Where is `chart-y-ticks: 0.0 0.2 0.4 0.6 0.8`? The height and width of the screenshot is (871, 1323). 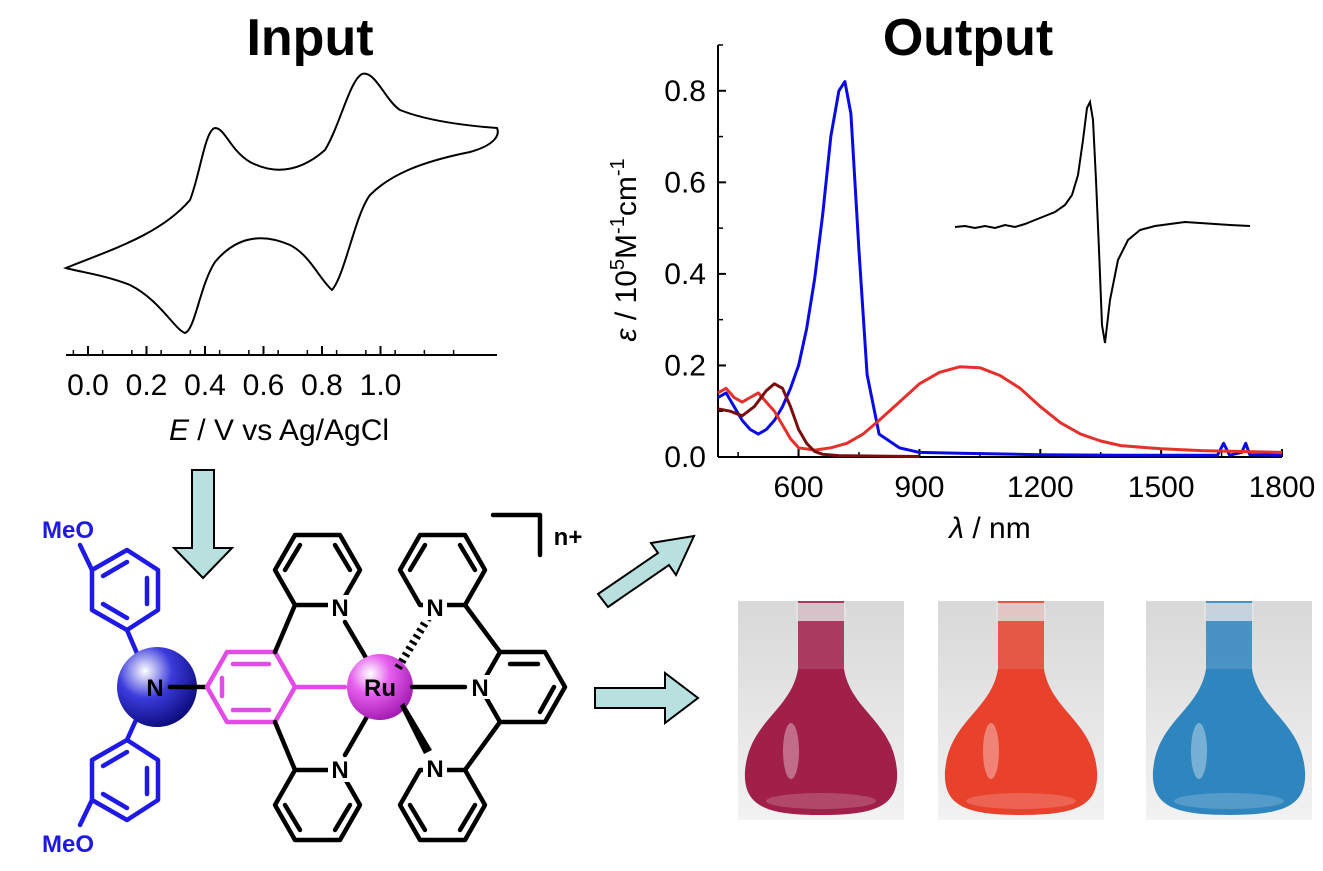
chart-y-ticks: 0.0 0.2 0.4 0.6 0.8 is located at coordinates (695, 259).